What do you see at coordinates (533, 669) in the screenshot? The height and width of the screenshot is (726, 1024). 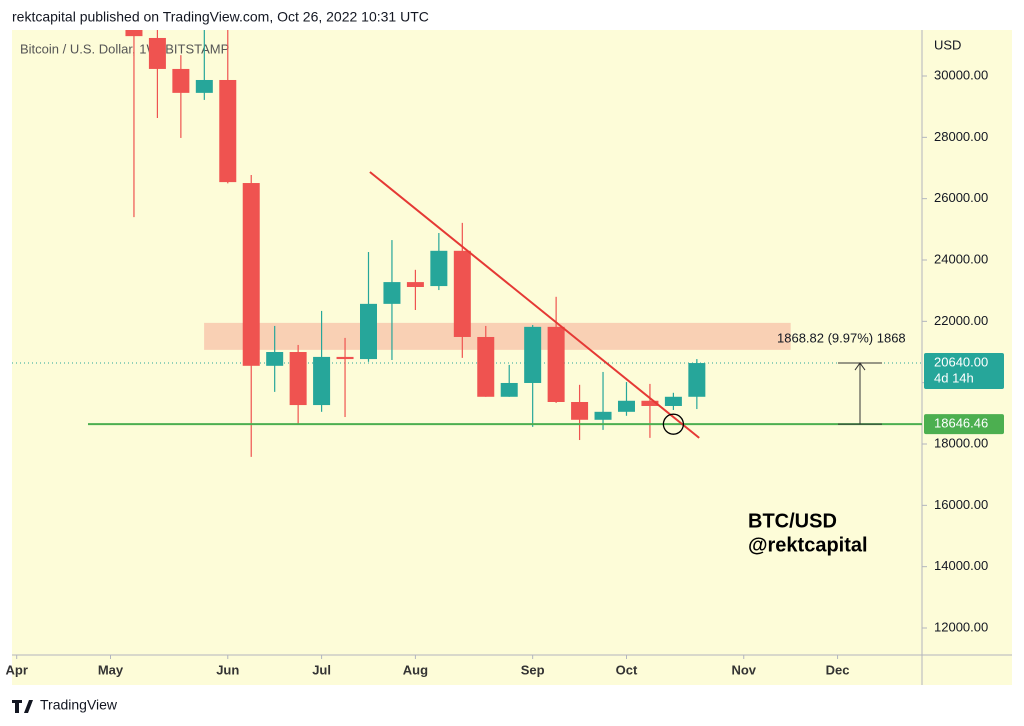 I see `x-tick-label: Sep` at bounding box center [533, 669].